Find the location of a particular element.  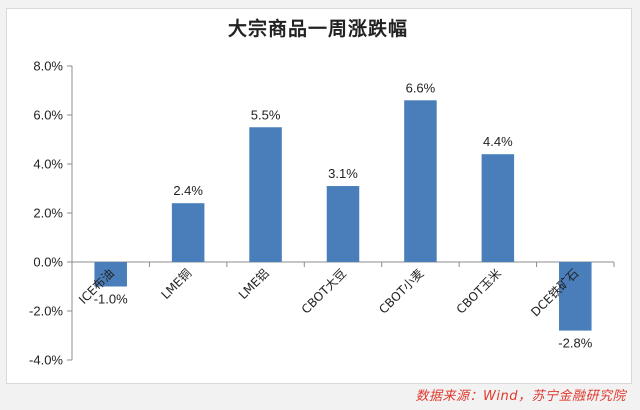

data-label: 6.6% is located at coordinates (421, 87).